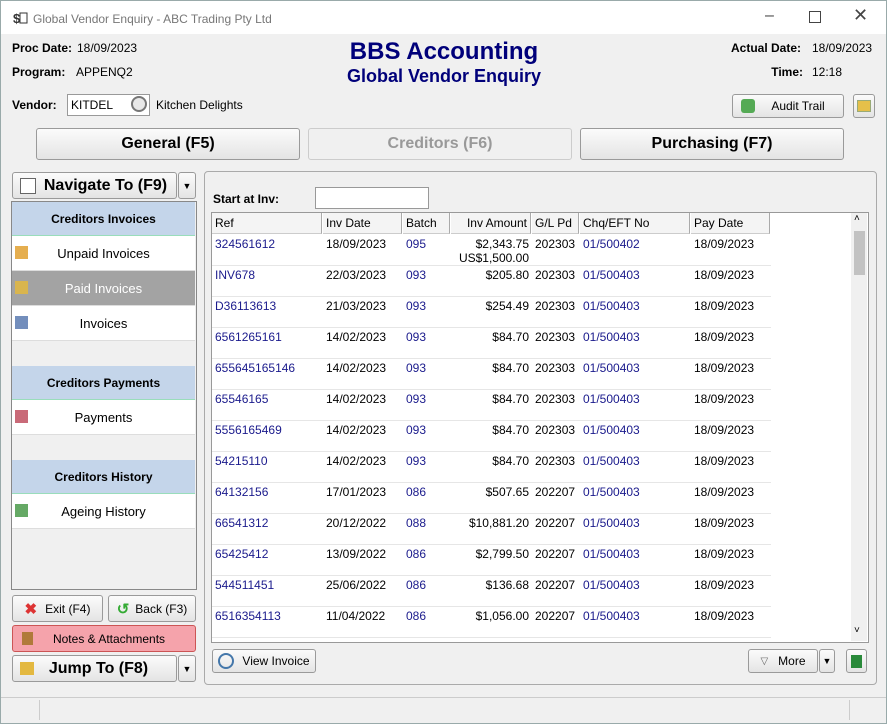 Image resolution: width=887 pixels, height=724 pixels. Describe the element at coordinates (152, 608) in the screenshot. I see `back-button: ↺ Back (F3)` at that location.